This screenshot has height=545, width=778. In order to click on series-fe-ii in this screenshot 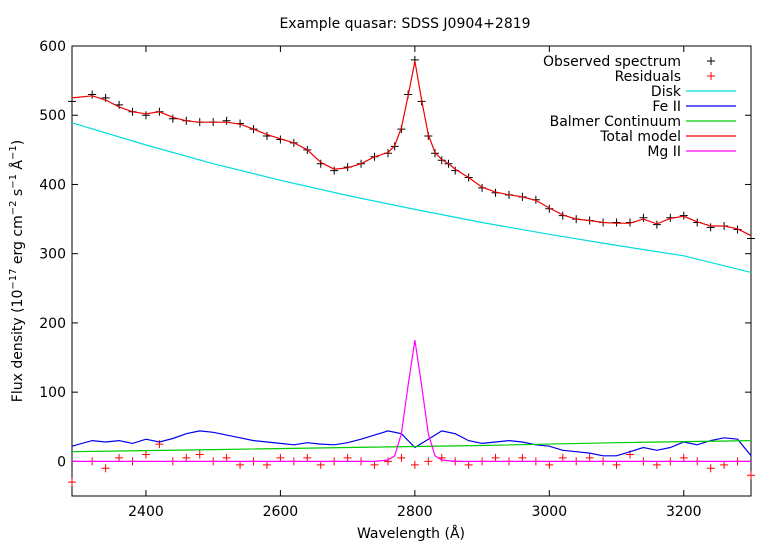, I will do `click(411, 443)`.